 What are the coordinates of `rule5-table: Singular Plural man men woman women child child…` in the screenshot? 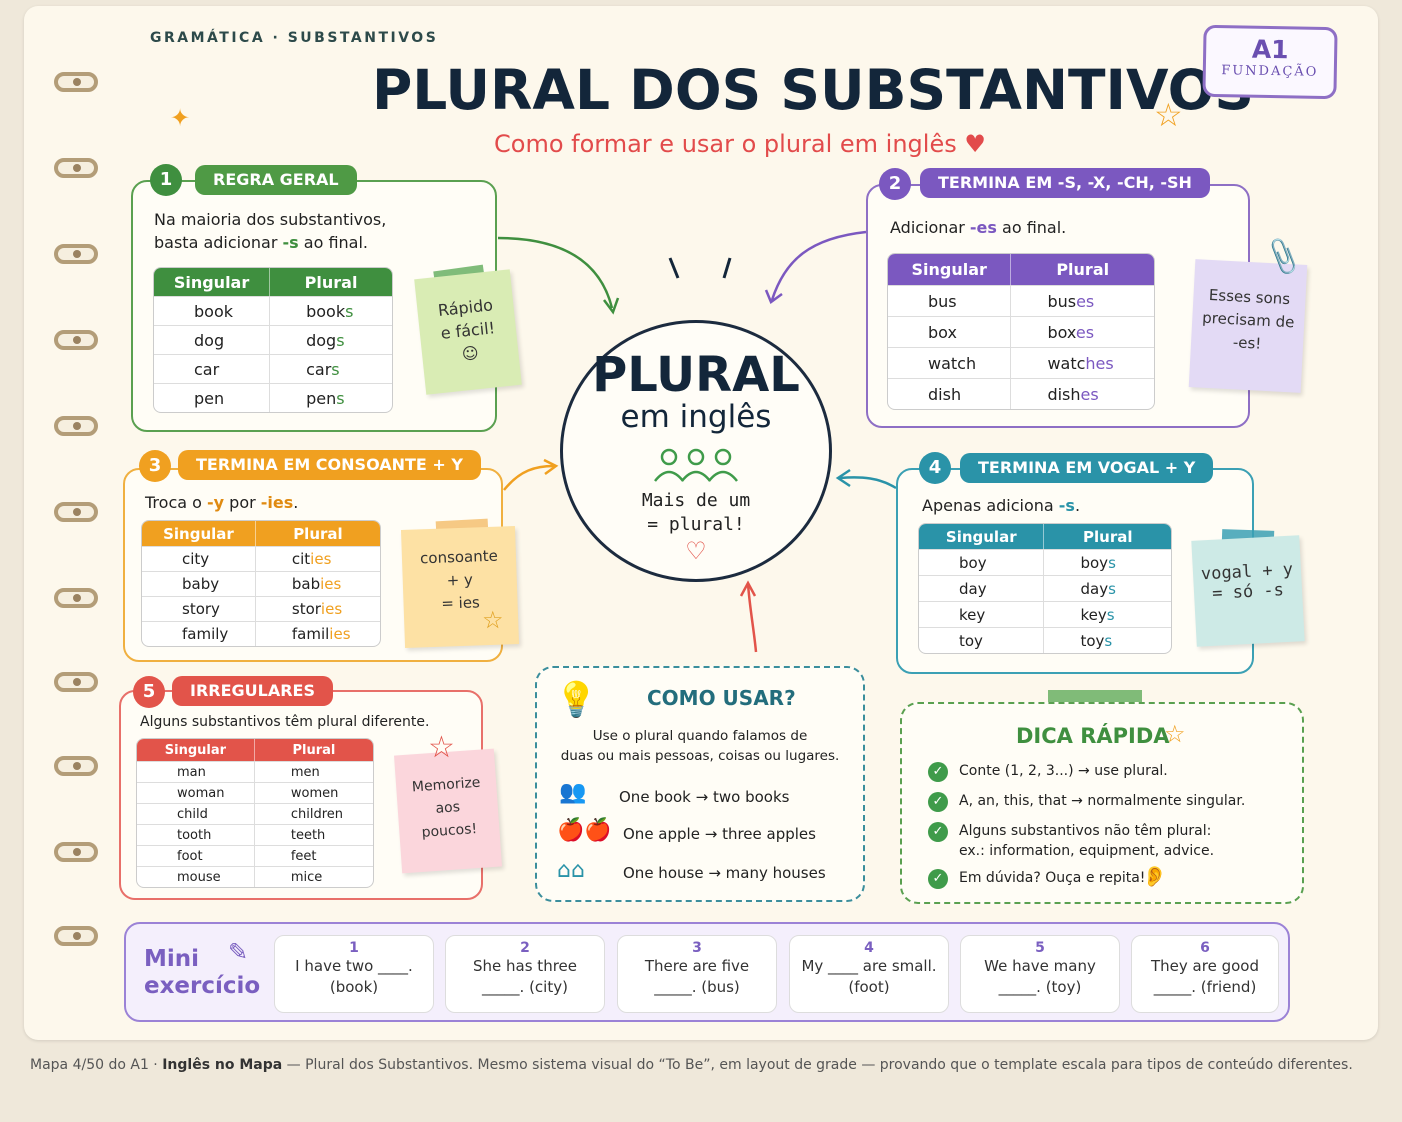 It's located at (255, 813).